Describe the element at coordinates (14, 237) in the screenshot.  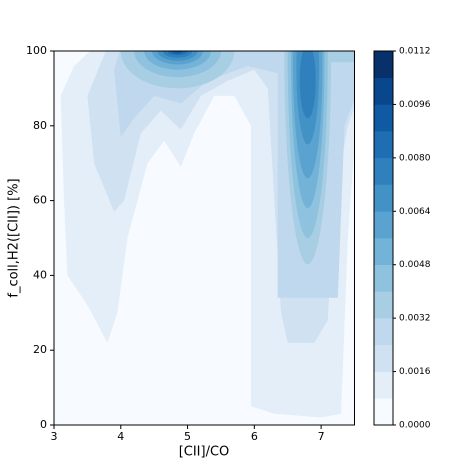
I see `y-axis-label: f_coll,H2([CII]) [%]` at that location.